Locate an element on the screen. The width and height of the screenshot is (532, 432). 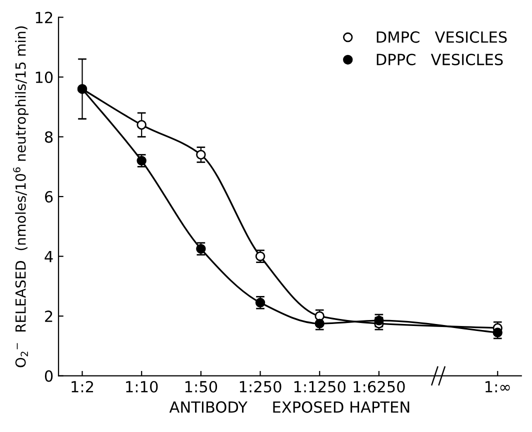
x-tick-label: 1:10 is located at coordinates (142, 386).